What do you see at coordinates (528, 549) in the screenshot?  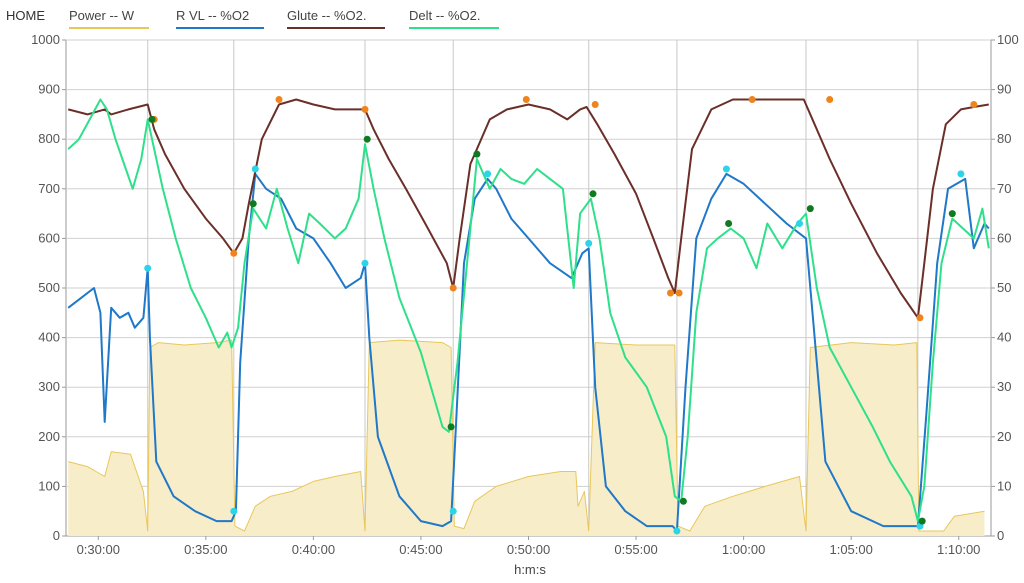 I see `x-tick-label: 0:50:00` at bounding box center [528, 549].